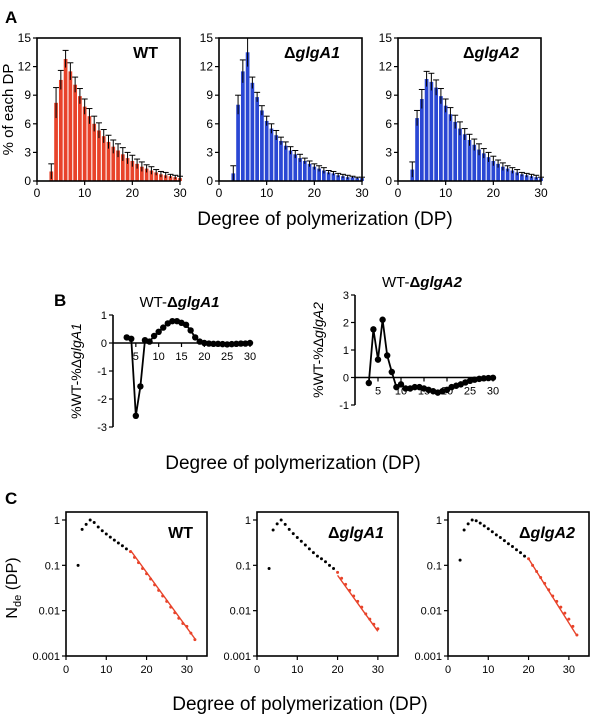 The height and width of the screenshot is (727, 597). I want to click on y-tick-label: 9, so click(388, 95).